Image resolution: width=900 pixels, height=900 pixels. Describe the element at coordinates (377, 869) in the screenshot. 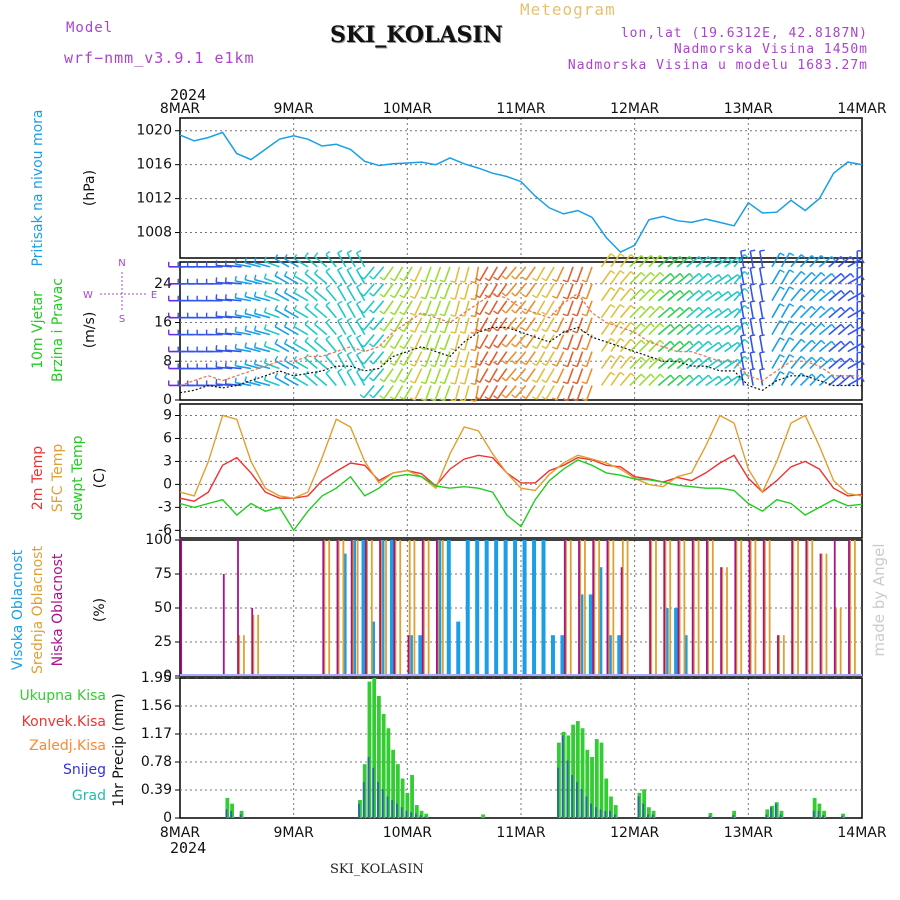

I see `footer-station: SKI_KOLASIN` at that location.